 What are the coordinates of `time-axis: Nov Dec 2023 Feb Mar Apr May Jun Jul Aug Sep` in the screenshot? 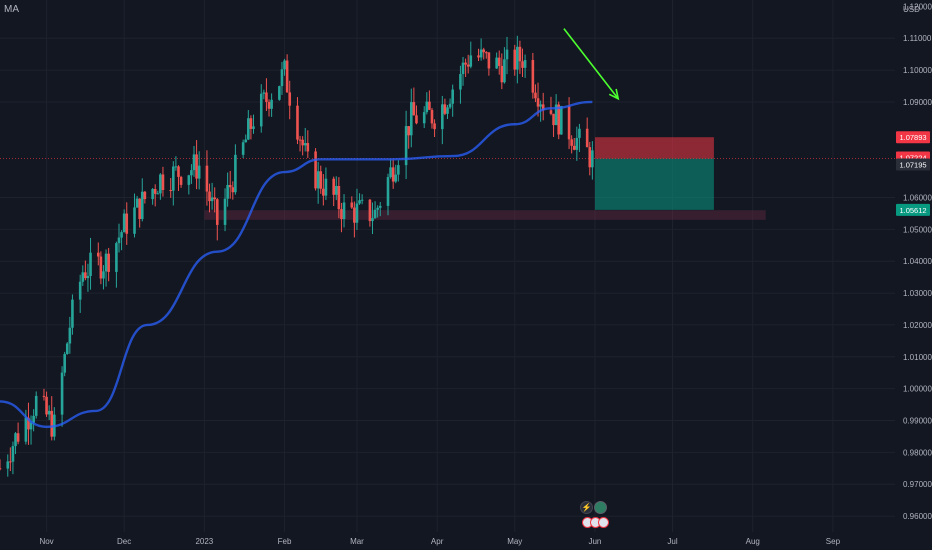 It's located at (439, 541).